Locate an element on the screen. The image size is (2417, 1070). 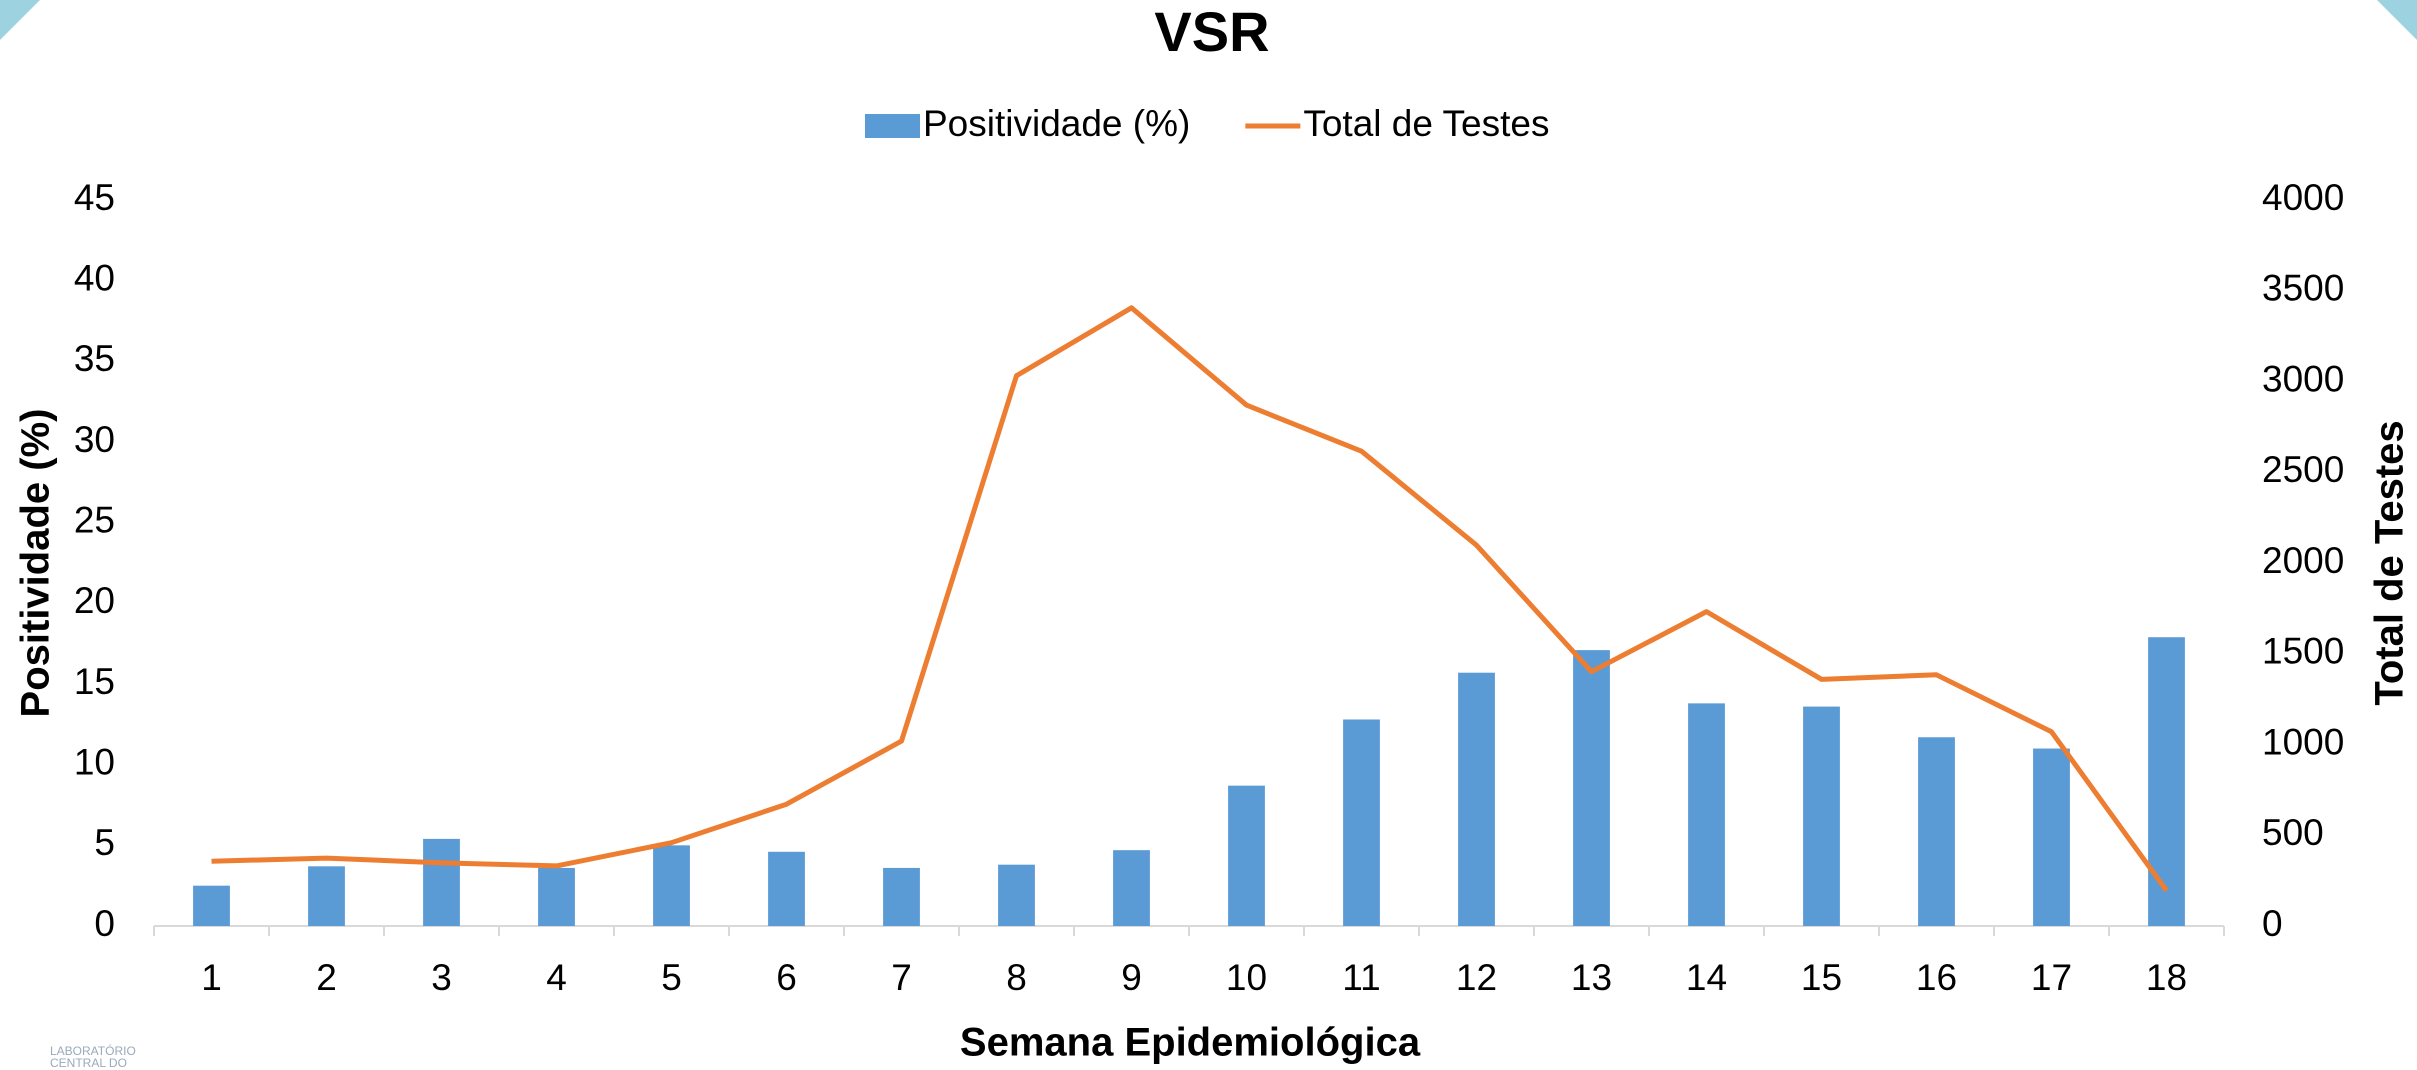
y2-tick-label: 2500 is located at coordinates (2303, 469).